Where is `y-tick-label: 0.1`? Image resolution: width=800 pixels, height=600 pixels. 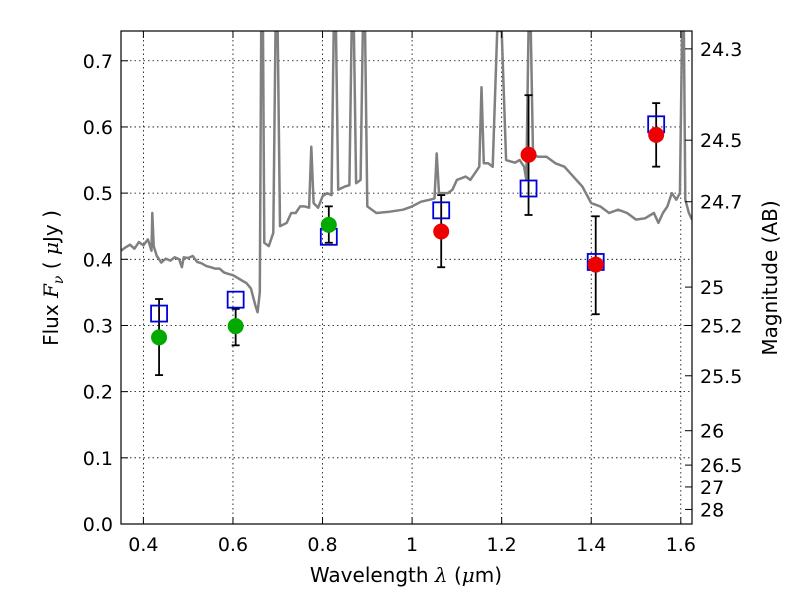
y-tick-label: 0.1 is located at coordinates (98, 459).